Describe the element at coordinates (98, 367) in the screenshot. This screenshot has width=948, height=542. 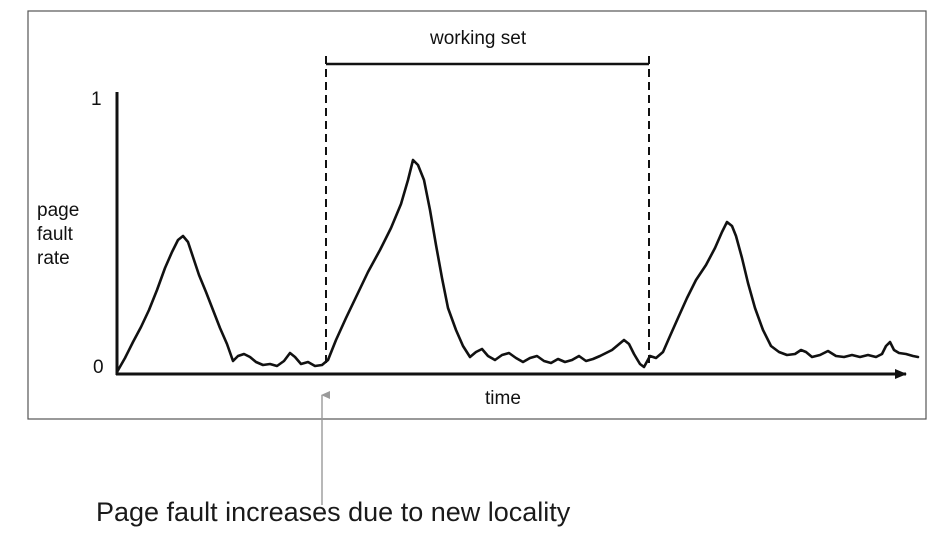
I see `y-axis-bottom-label: 0` at that location.